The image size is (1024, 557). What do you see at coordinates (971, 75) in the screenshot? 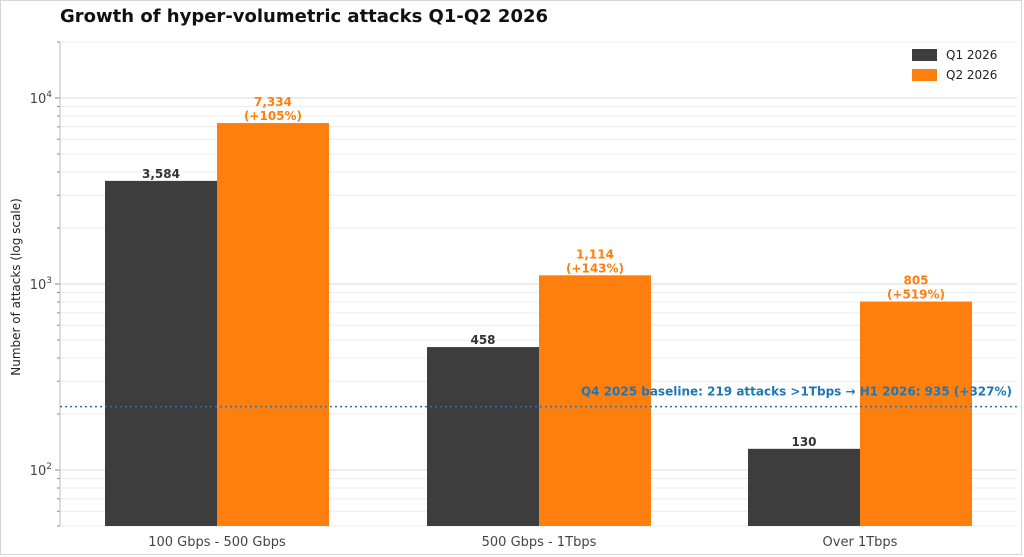
I see `legend-label: Q2 2026` at bounding box center [971, 75].